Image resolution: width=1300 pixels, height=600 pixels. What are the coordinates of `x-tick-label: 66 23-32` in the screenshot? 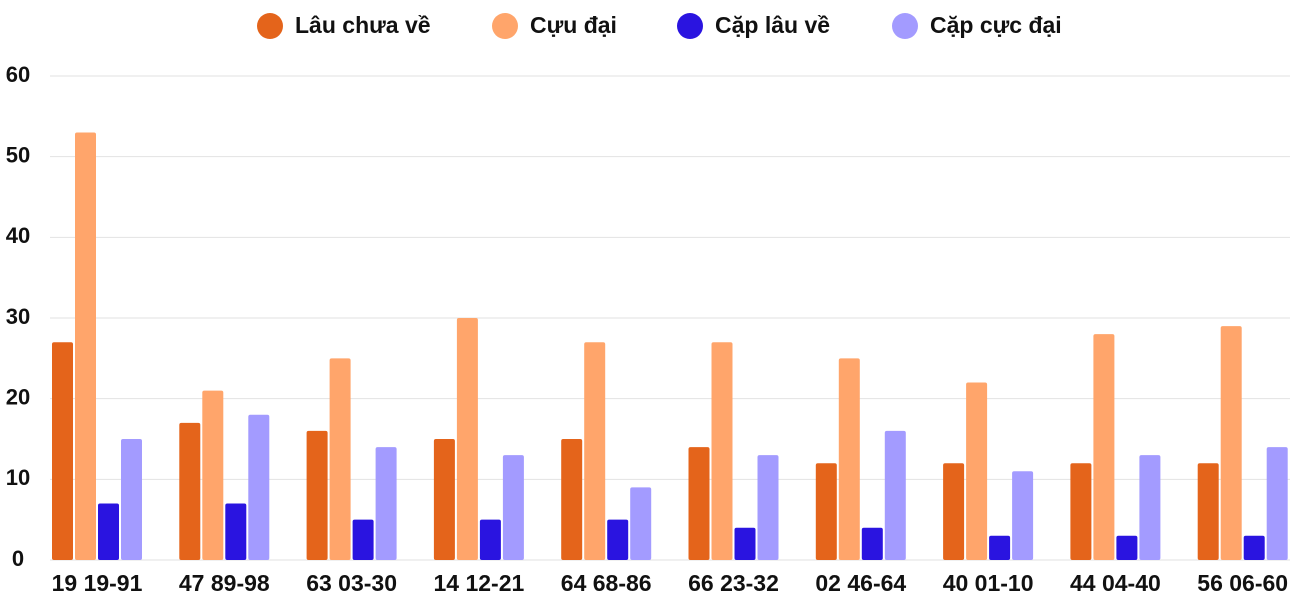 It's located at (733, 583).